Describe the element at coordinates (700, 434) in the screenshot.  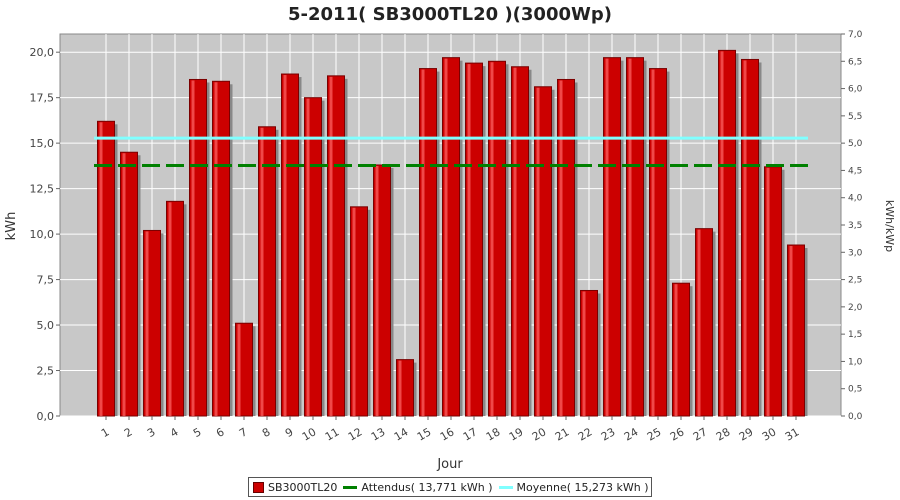
I see `x-tick-label: 27` at that location.